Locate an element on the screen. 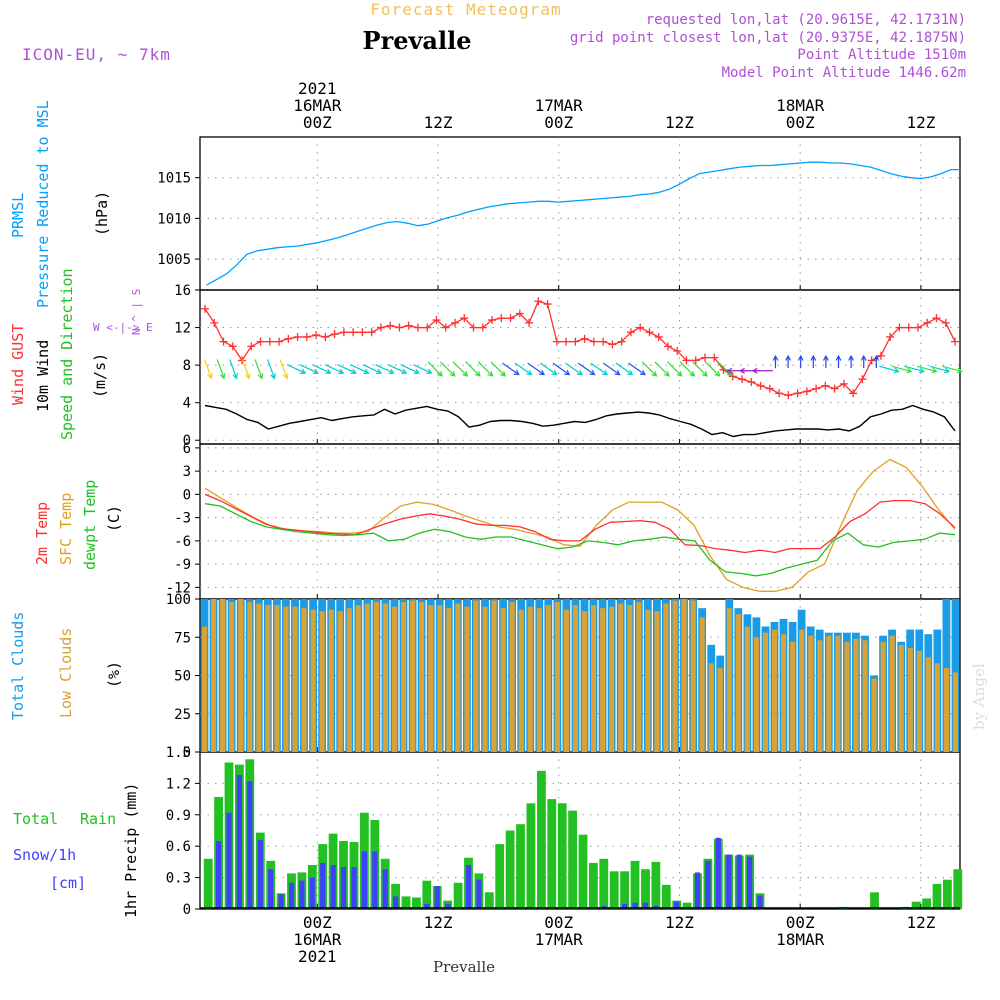 The height and width of the screenshot is (1000, 1000). temp-2m-line is located at coordinates (580, 523).